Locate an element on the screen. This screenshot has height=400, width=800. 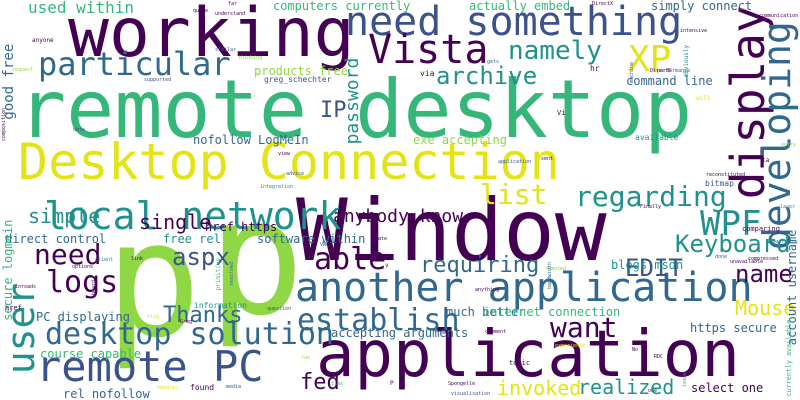
word-cloud-term: Vi is located at coordinates (561, 113).